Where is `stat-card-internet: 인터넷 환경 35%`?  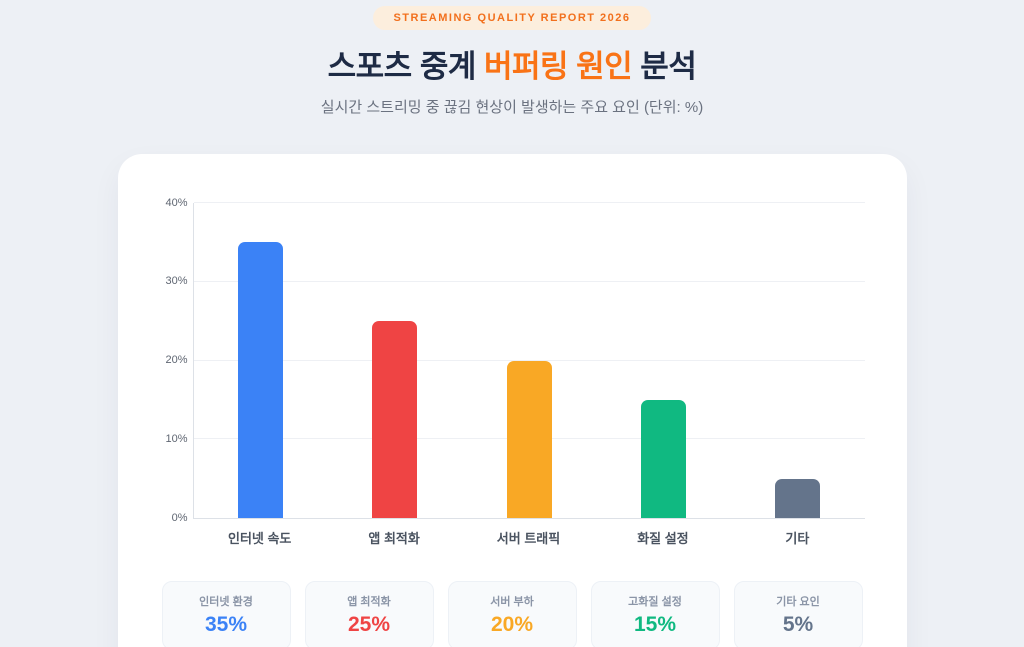 stat-card-internet: 인터넷 환경 35% is located at coordinates (226, 614).